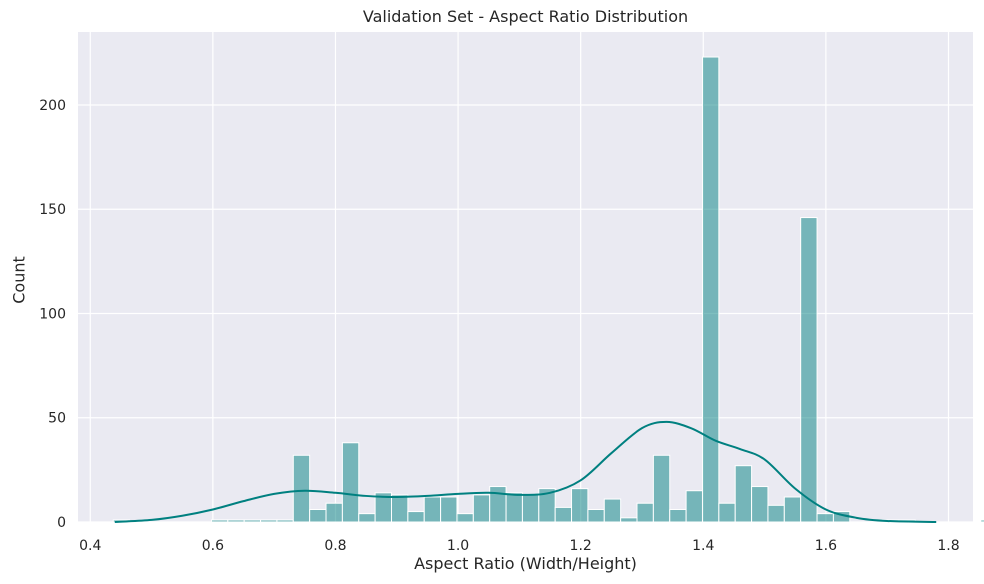  Describe the element at coordinates (335, 546) in the screenshot. I see `x-tick-label: 0.8` at that location.